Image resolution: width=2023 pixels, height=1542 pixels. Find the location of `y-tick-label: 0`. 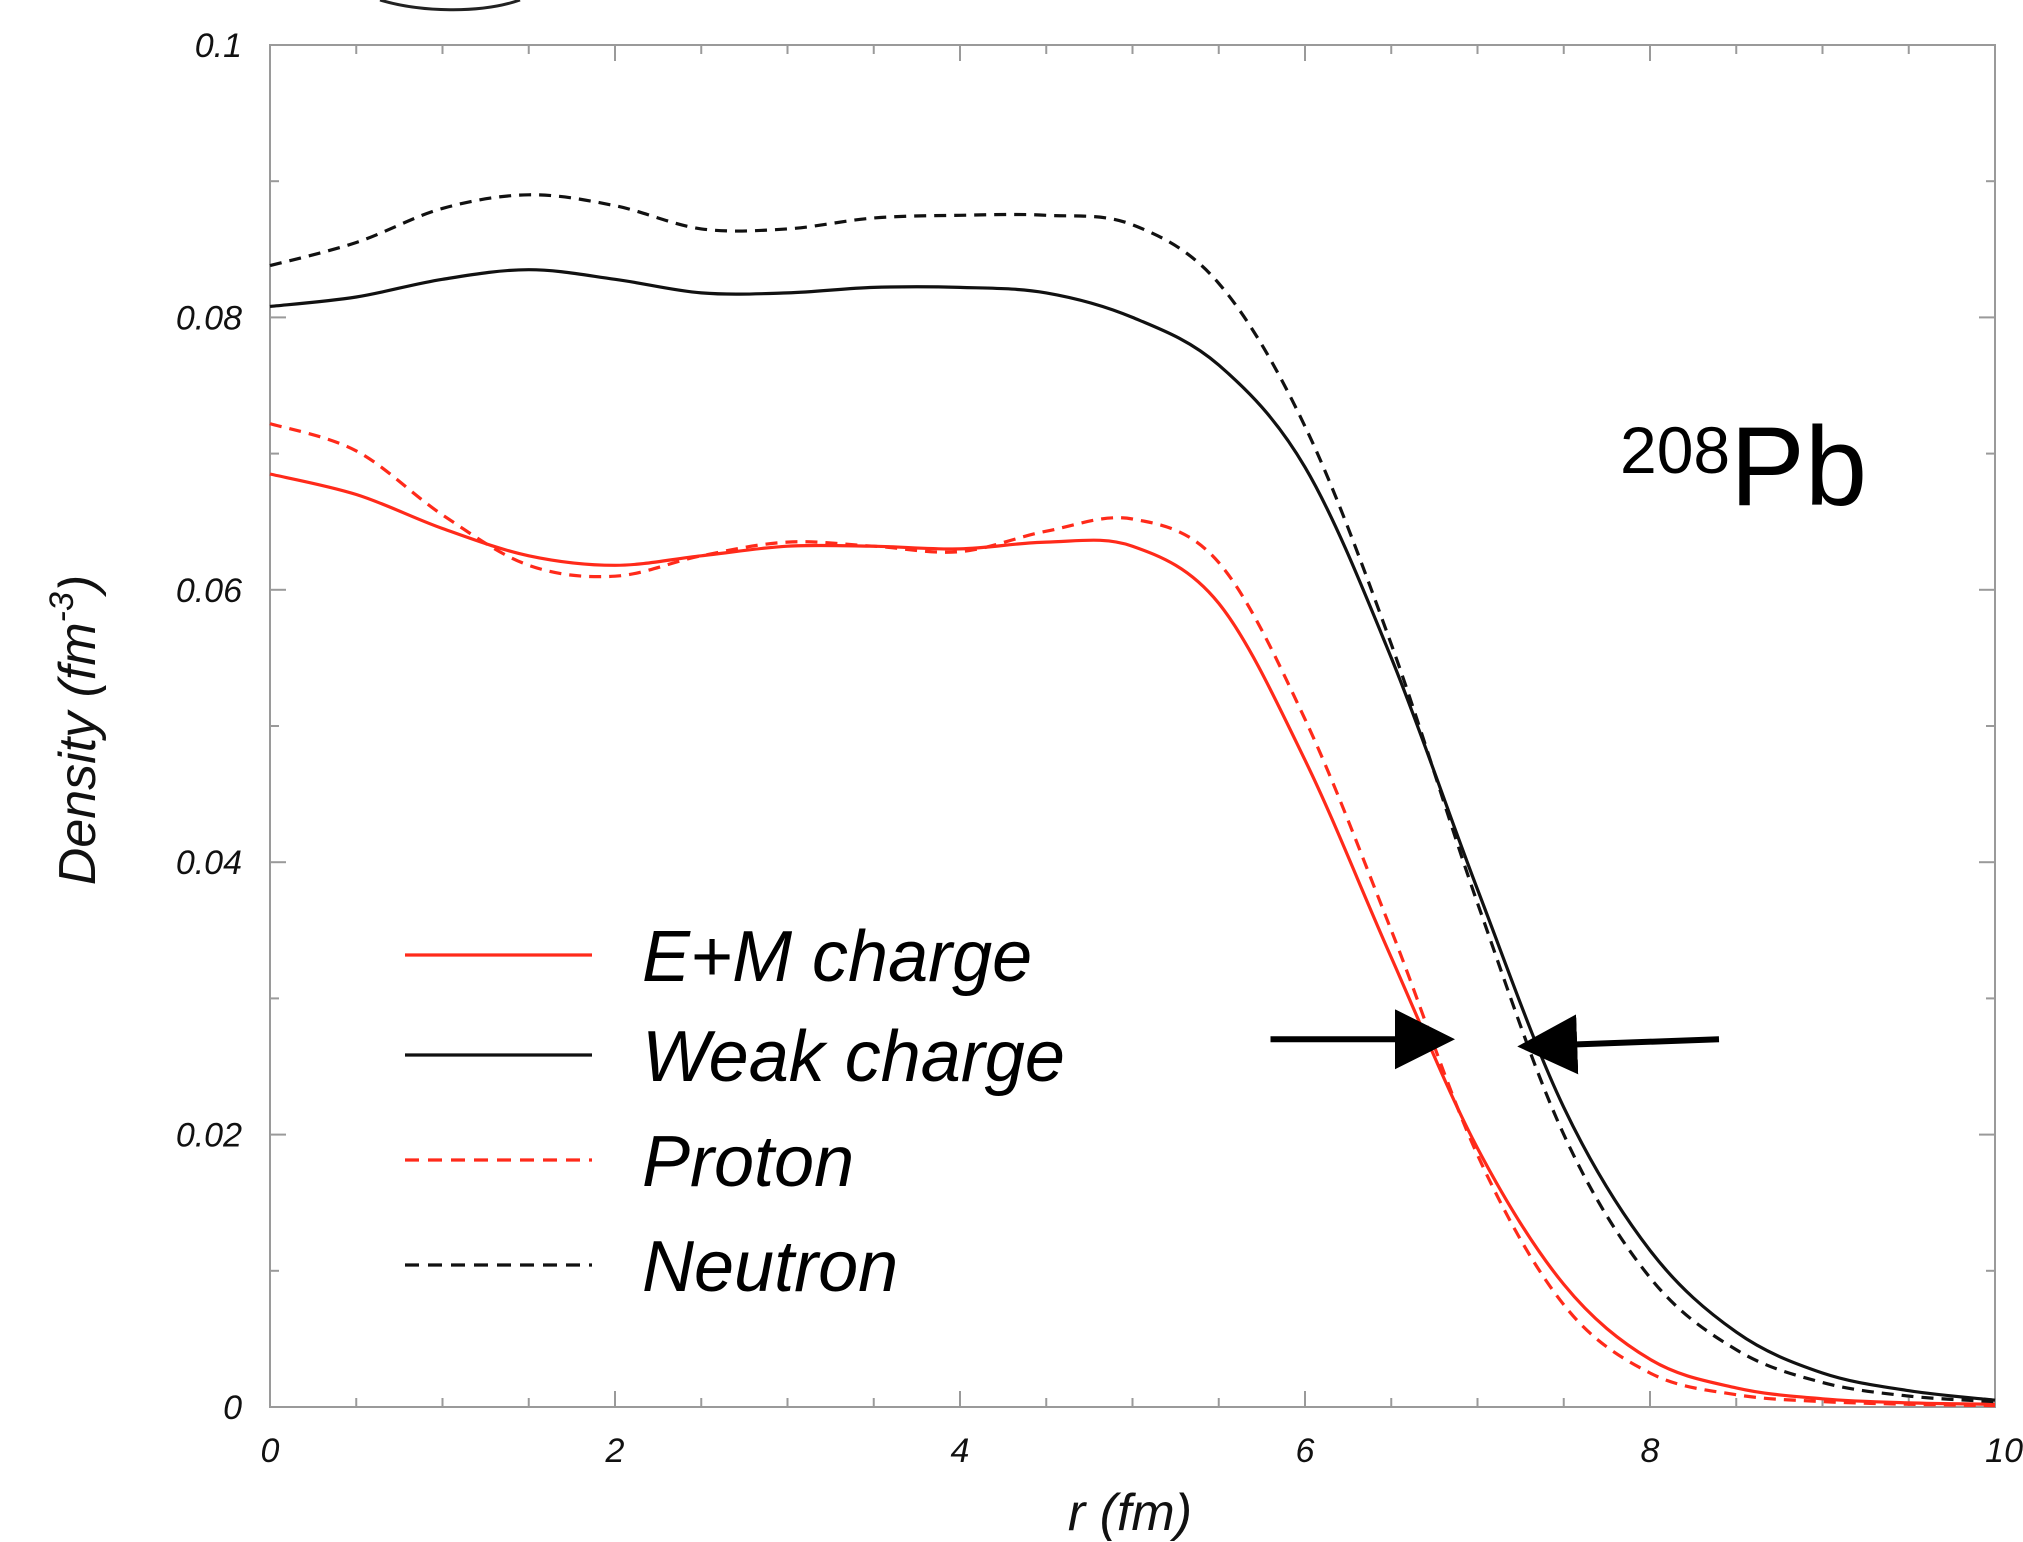

y-tick-label: 0 is located at coordinates (232, 1408).